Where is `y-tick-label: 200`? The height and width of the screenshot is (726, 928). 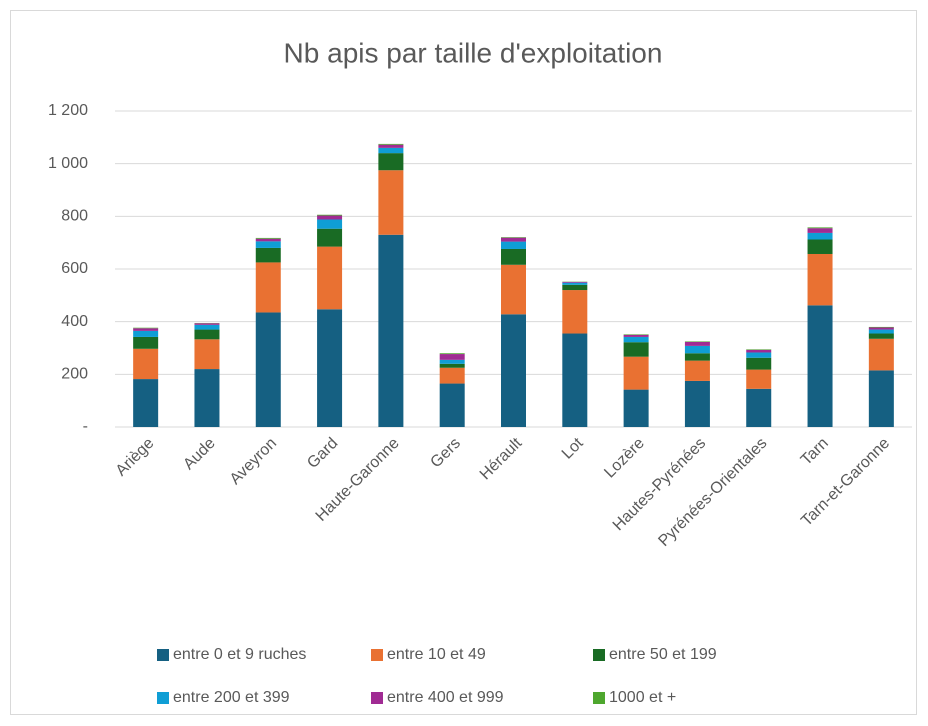
y-tick-label: 200 is located at coordinates (74, 374).